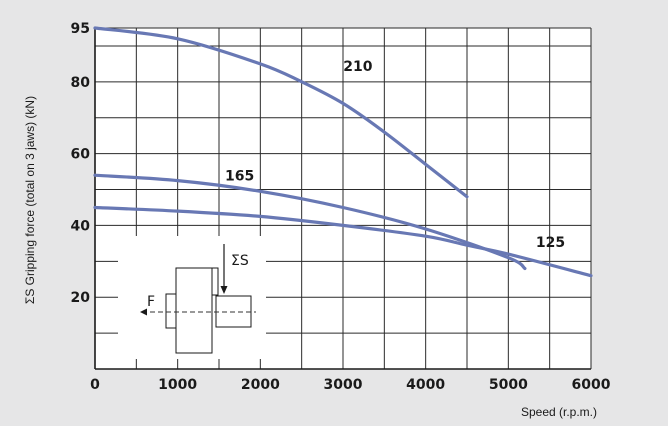 The height and width of the screenshot is (426, 668). I want to click on sum-arrow-head, so click(224, 290).